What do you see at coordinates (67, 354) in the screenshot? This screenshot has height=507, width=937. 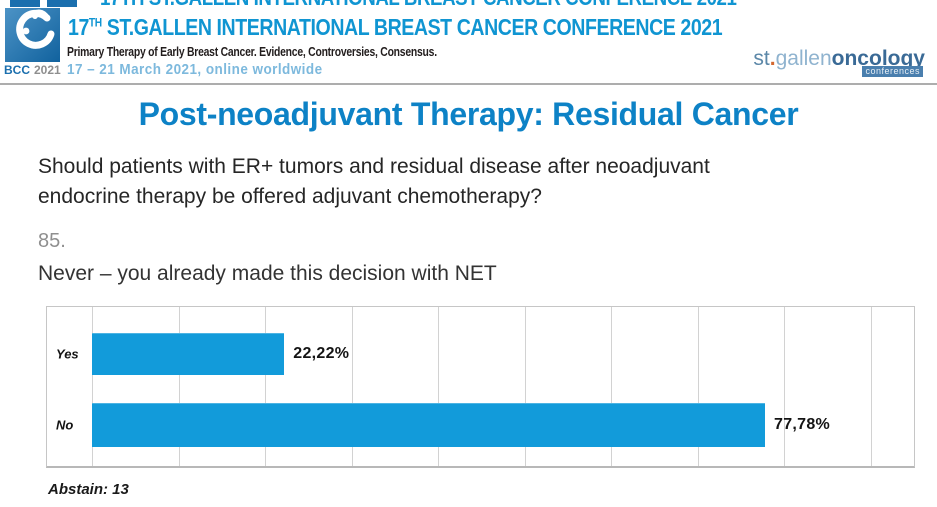 I see `category-label-yes: Yes` at bounding box center [67, 354].